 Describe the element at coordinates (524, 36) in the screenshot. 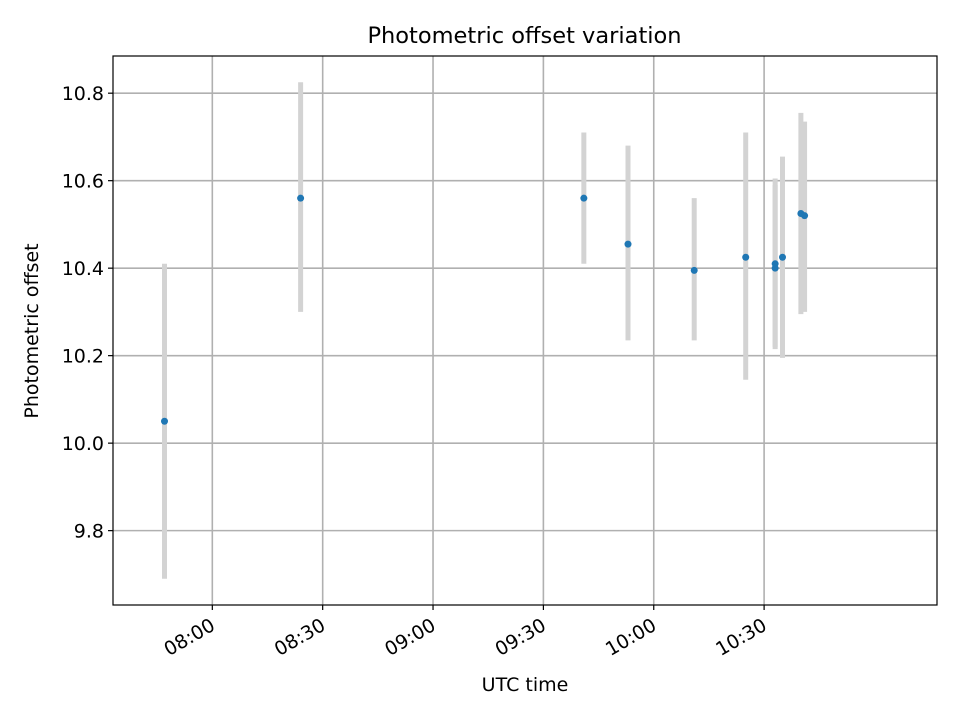

I see `chart-title: Photometric offset variation` at that location.